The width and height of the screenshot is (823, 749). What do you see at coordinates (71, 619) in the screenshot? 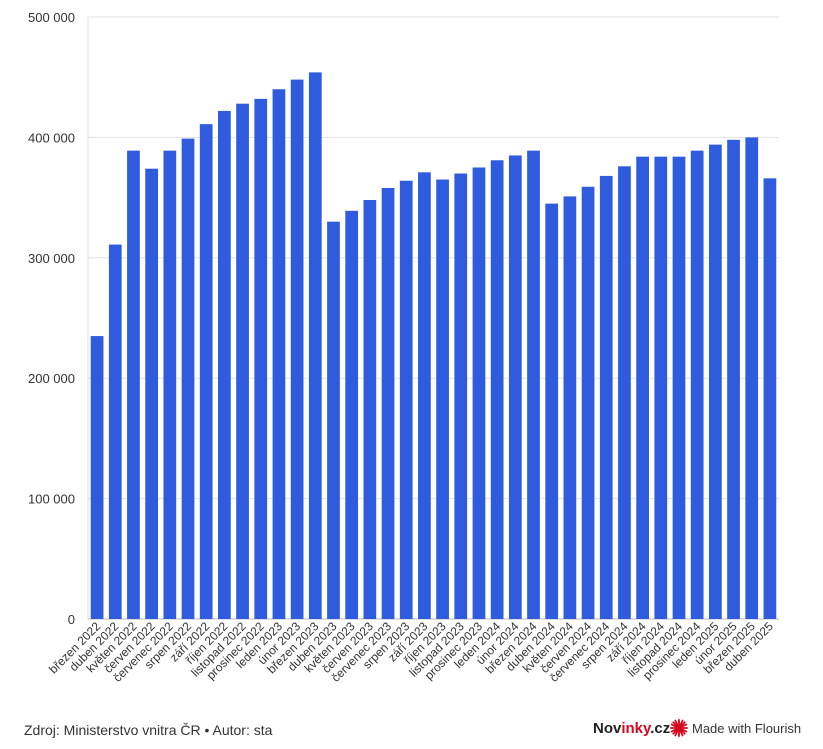
I see `y-tick-label: 0` at bounding box center [71, 619].